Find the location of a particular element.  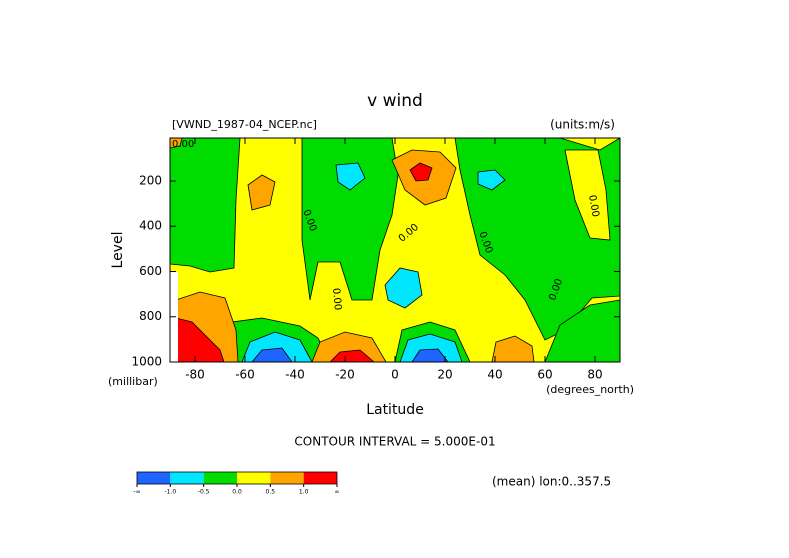

x-tick-label: -80 is located at coordinates (195, 375).